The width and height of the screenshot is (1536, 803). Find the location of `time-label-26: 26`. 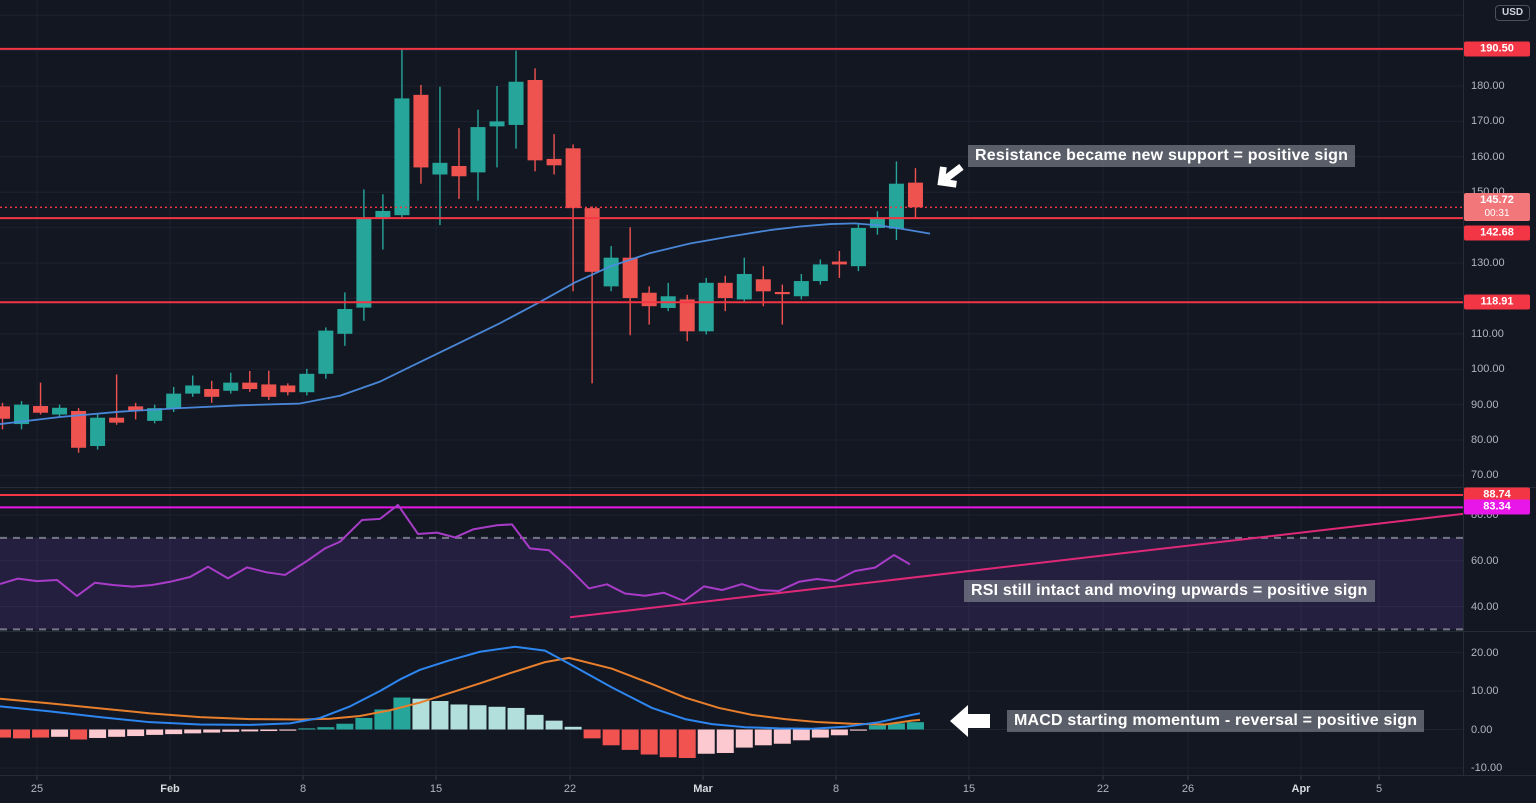

time-label-26: 26 is located at coordinates (1188, 789).